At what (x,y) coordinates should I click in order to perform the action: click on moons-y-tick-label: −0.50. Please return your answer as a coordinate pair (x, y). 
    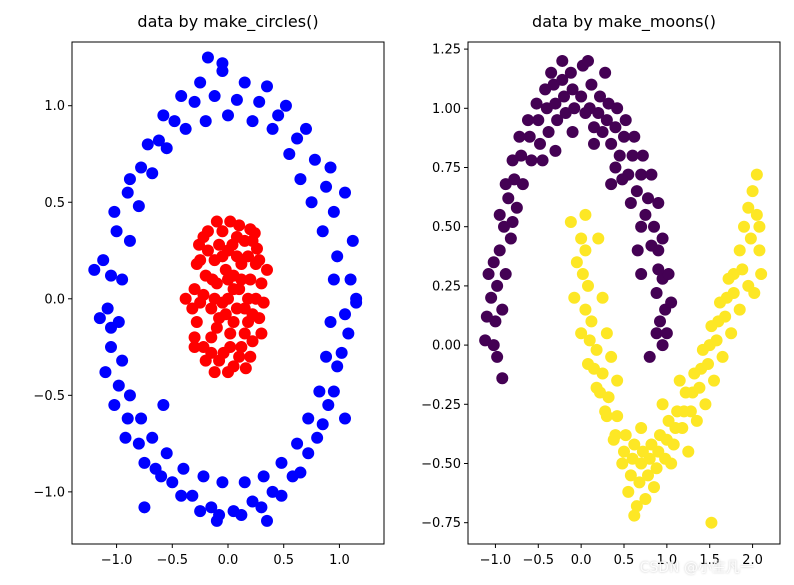
    Looking at the image, I should click on (441, 464).